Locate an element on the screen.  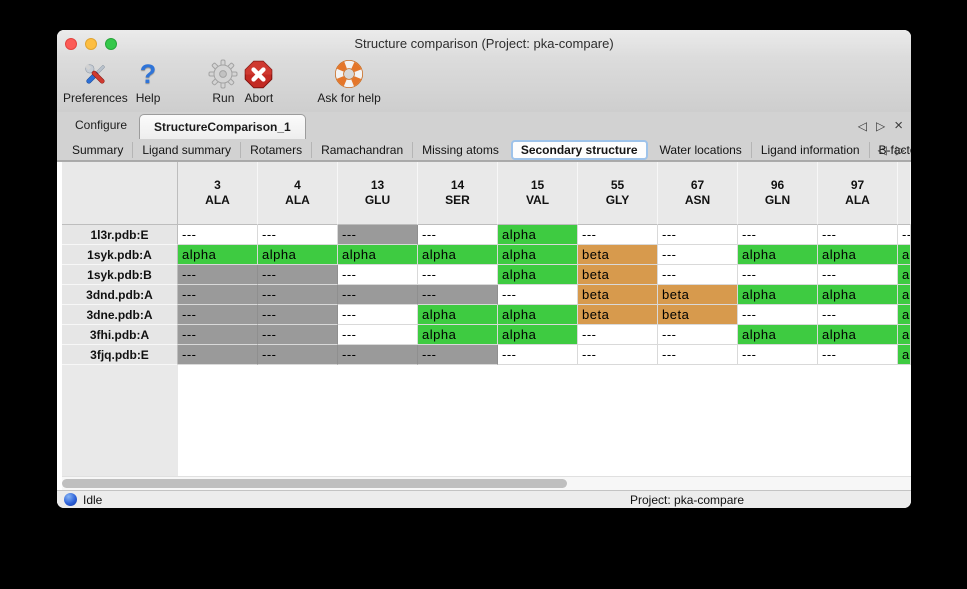
column-header-13: 13 GLU is located at coordinates (378, 193).